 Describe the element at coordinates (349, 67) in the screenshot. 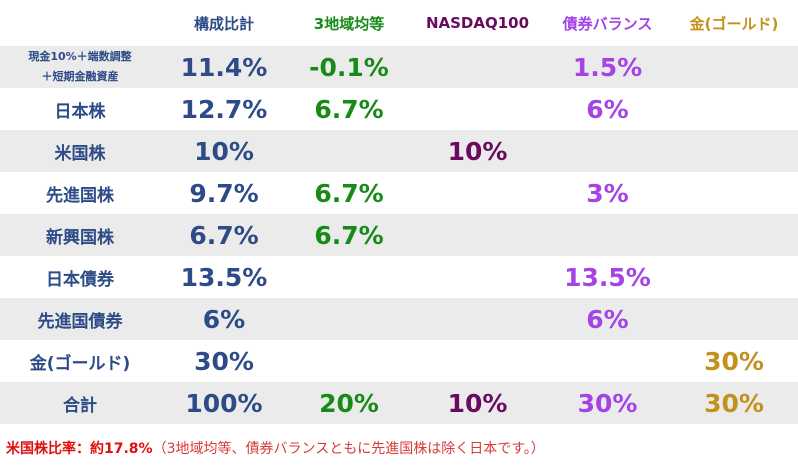

I see `cell: -0.1%` at that location.